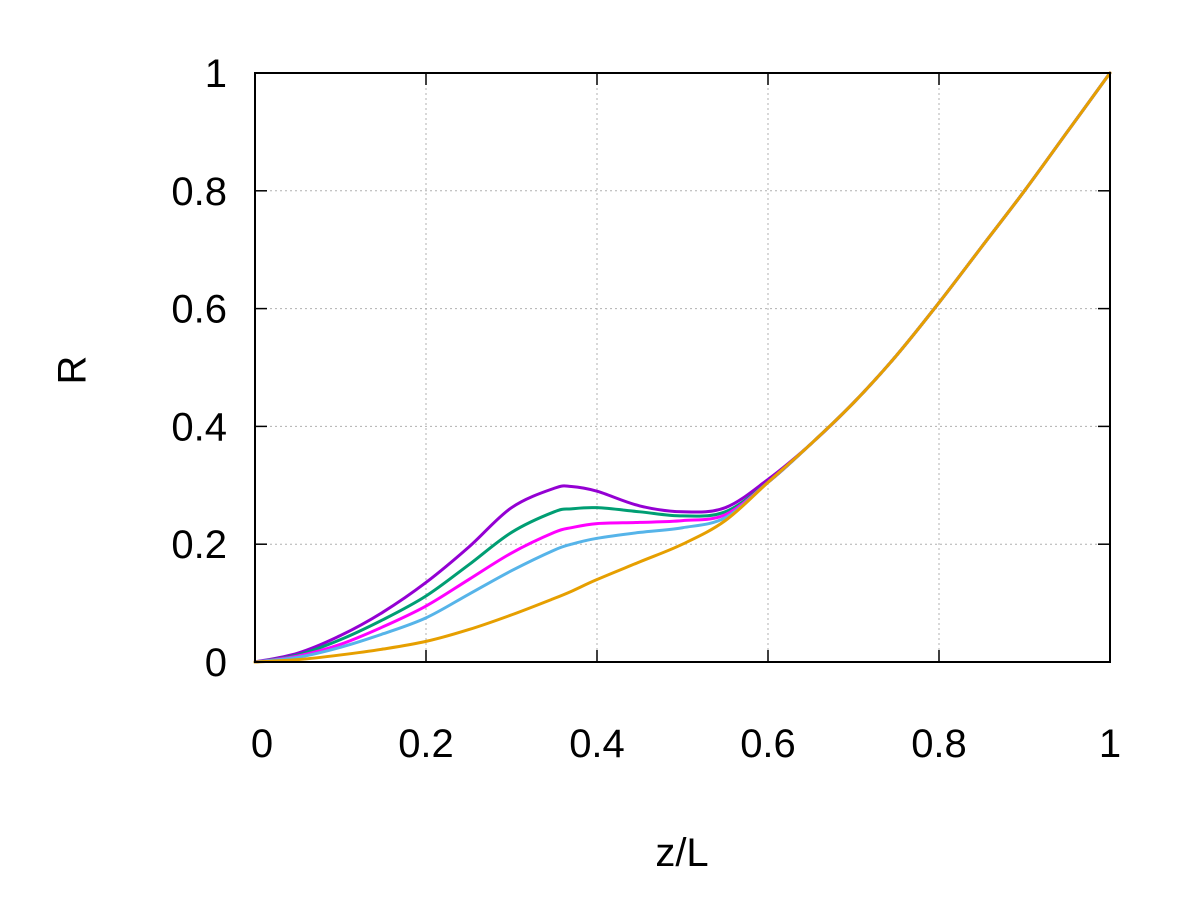  Describe the element at coordinates (939, 744) in the screenshot. I see `x-tick-label: 0.8` at that location.